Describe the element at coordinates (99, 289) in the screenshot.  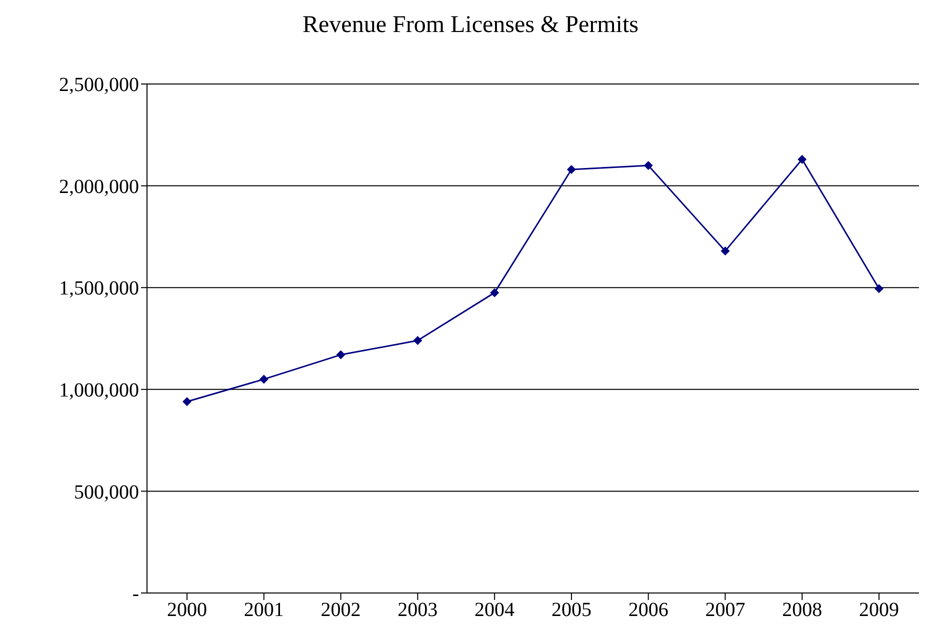
I see `y-tick-label: 1,500,000` at that location.